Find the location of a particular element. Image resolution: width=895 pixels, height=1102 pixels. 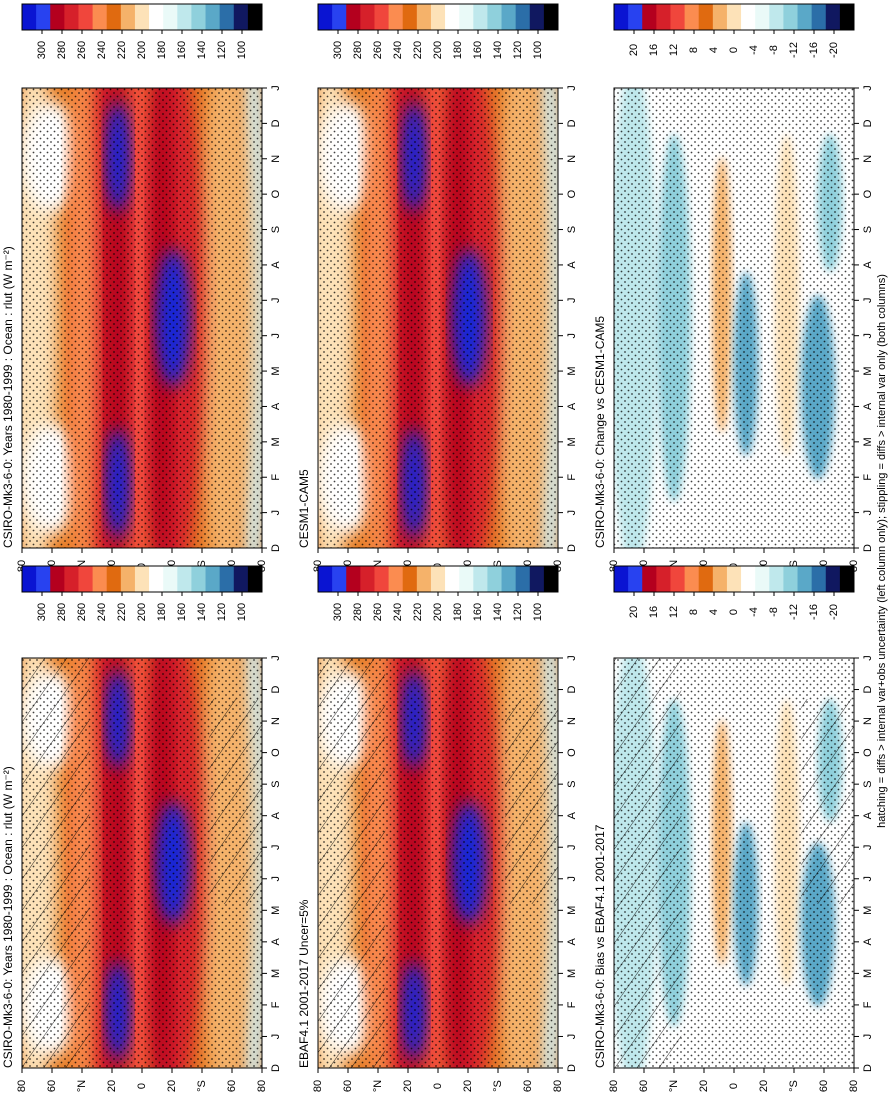

colorbar-tick-label: -4 is located at coordinates (754, 50).